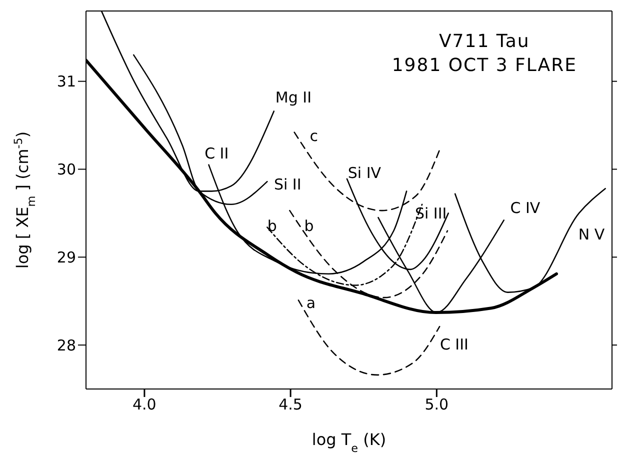  Describe the element at coordinates (436, 405) in the screenshot. I see `x-tick-label: 5.0` at that location.